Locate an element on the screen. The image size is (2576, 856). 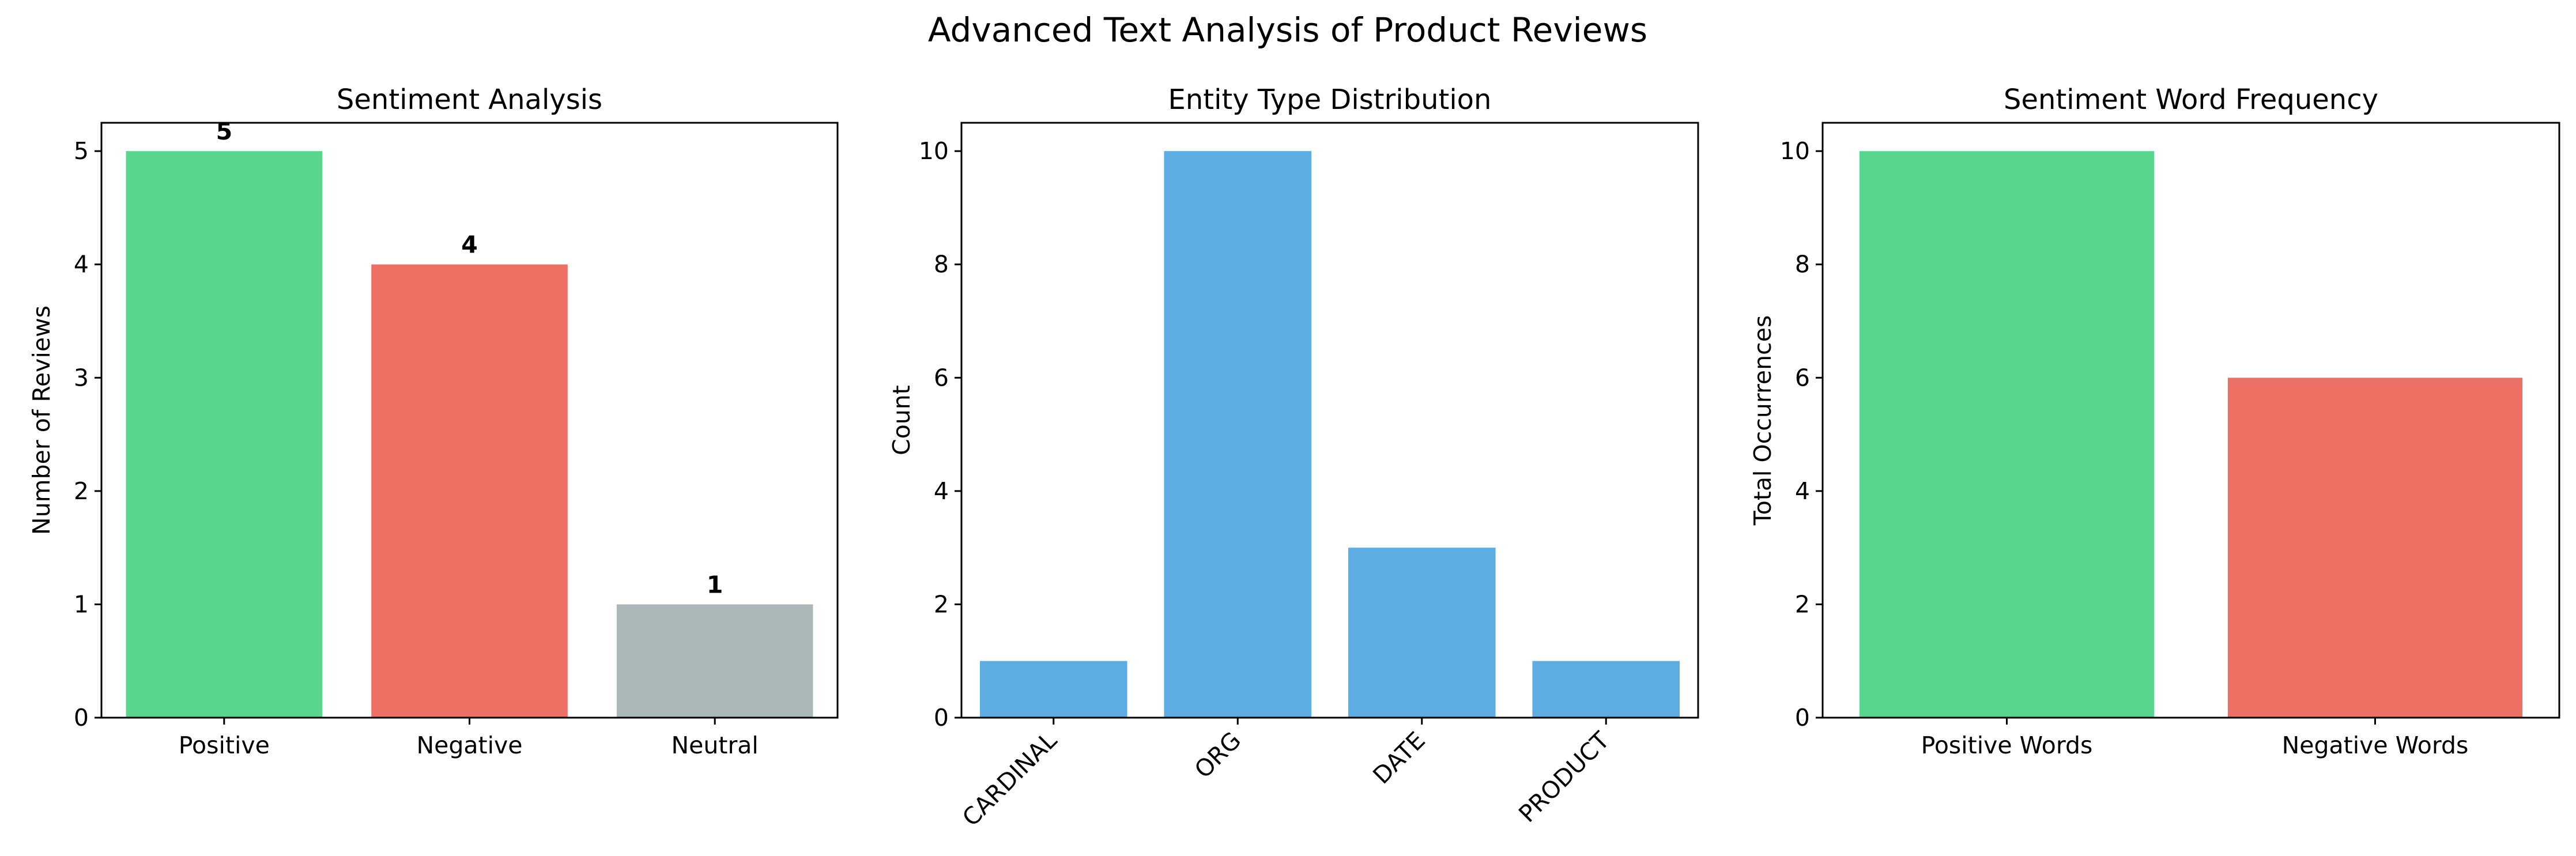
x-tick-label: DATE is located at coordinates (1398, 757).